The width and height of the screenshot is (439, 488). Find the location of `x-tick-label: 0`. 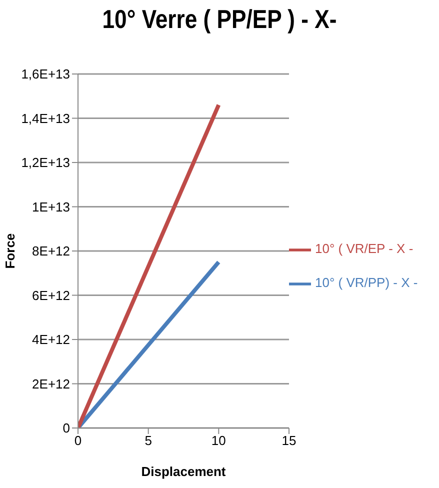

x-tick-label: 0 is located at coordinates (78, 440).